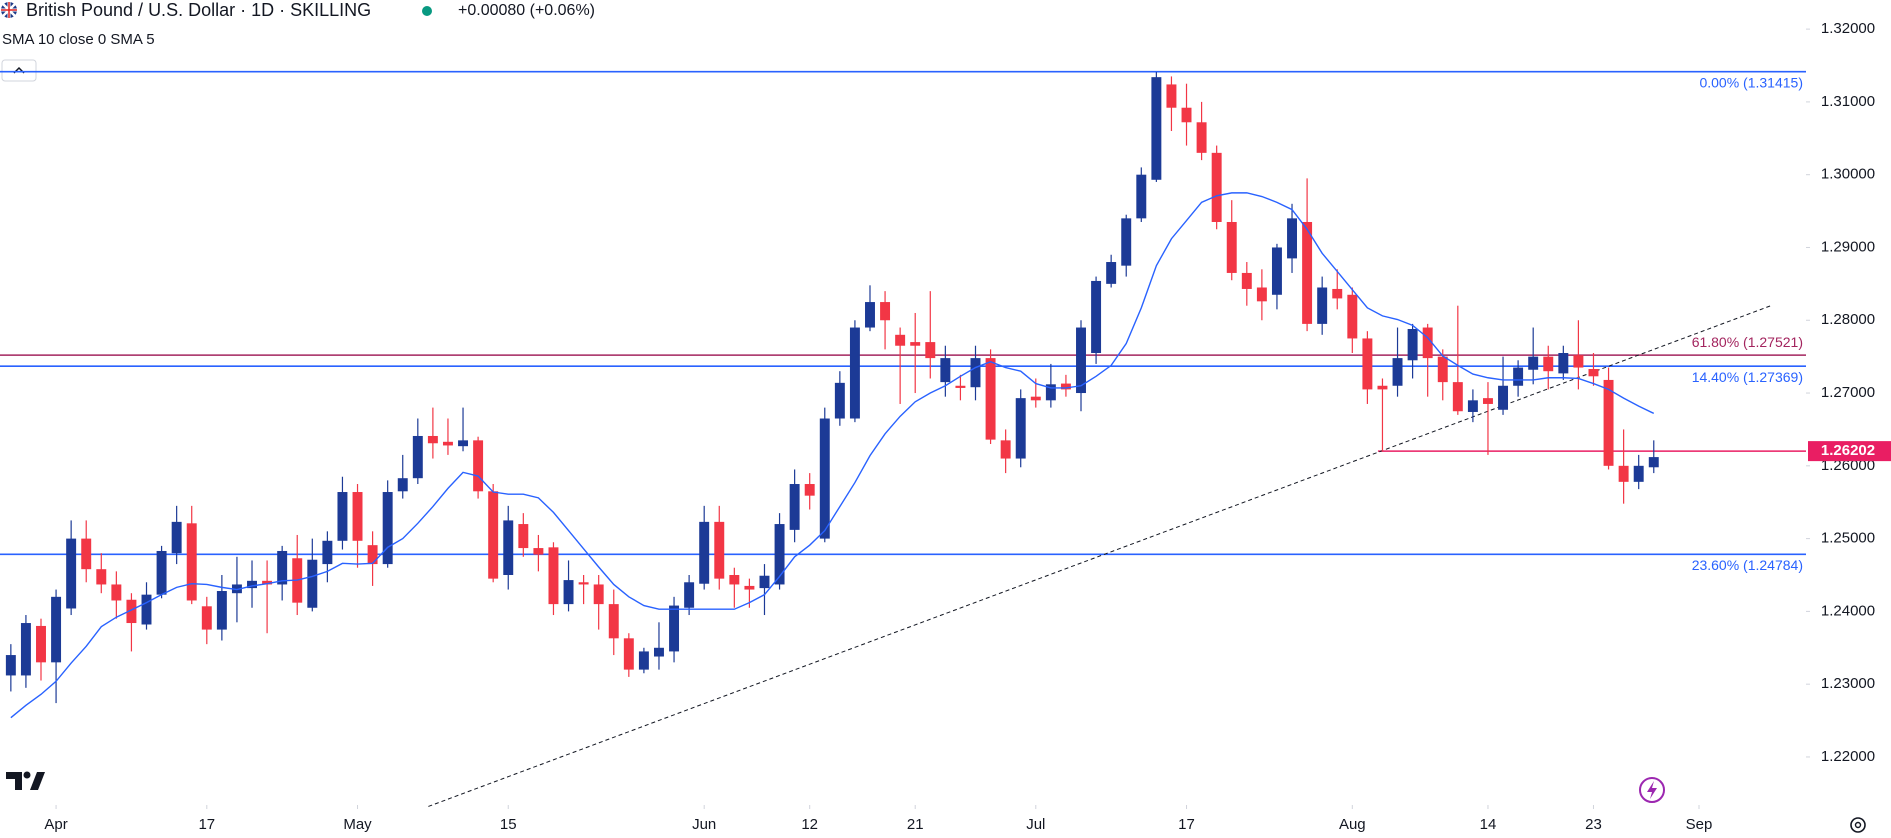 The image size is (1891, 838). Describe the element at coordinates (1848, 246) in the screenshot. I see `y-tick-label: 1.29000` at that location.